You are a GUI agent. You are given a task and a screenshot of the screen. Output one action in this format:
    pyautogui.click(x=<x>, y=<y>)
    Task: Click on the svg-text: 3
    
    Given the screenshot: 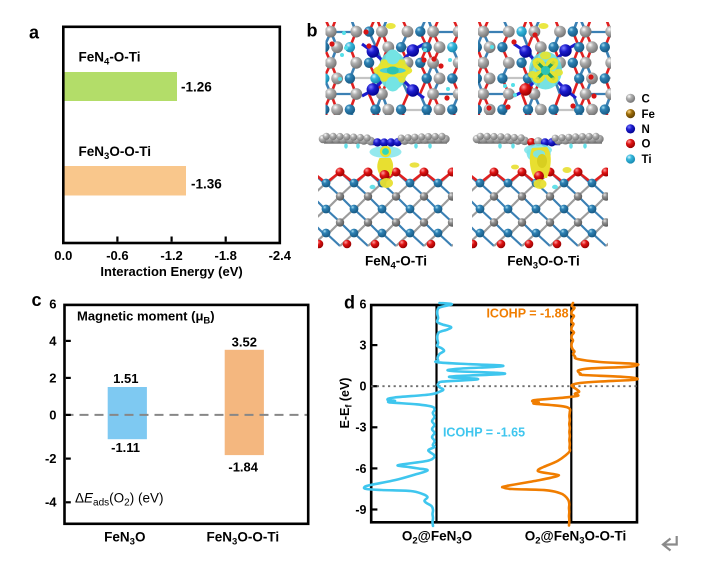 What is the action you would take?
    pyautogui.click(x=363, y=346)
    